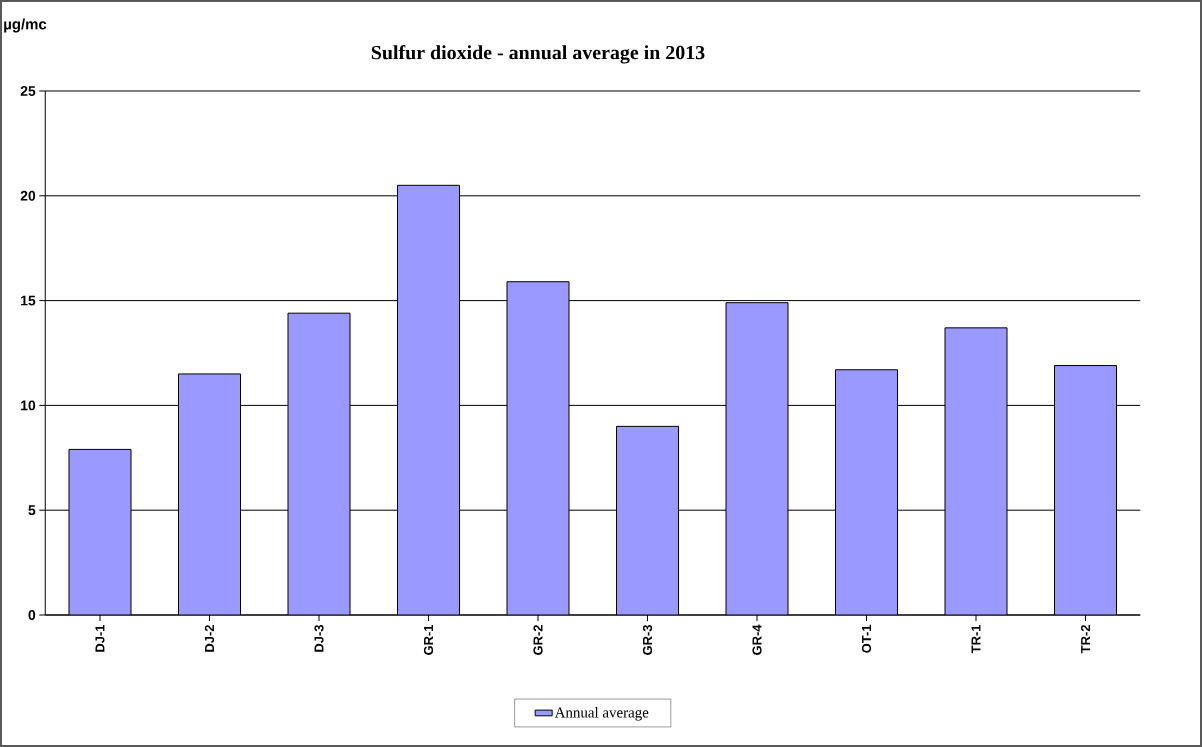  I want to click on x-tick-label: GR-3, so click(647, 639).